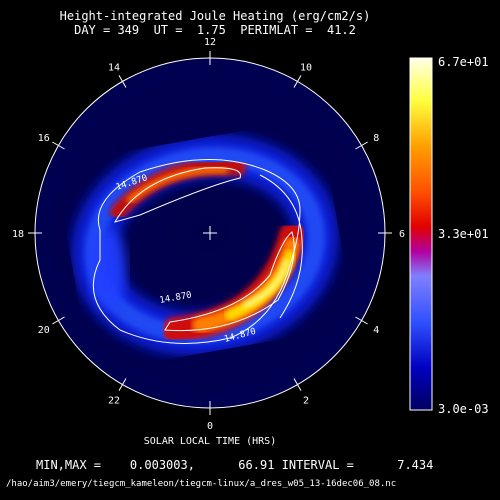 This screenshot has width=500, height=500. What do you see at coordinates (376, 138) in the screenshot?
I see `hour-tick-label-8: 8` at bounding box center [376, 138].